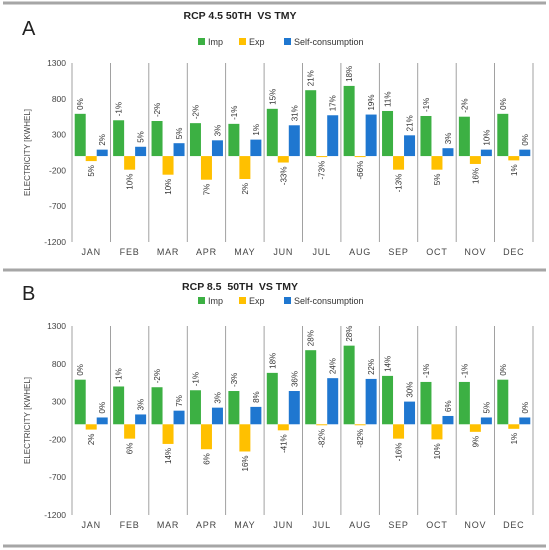 The width and height of the screenshot is (549, 550). Describe the element at coordinates (349, 385) in the screenshot. I see `bar-imp-aug` at that location.